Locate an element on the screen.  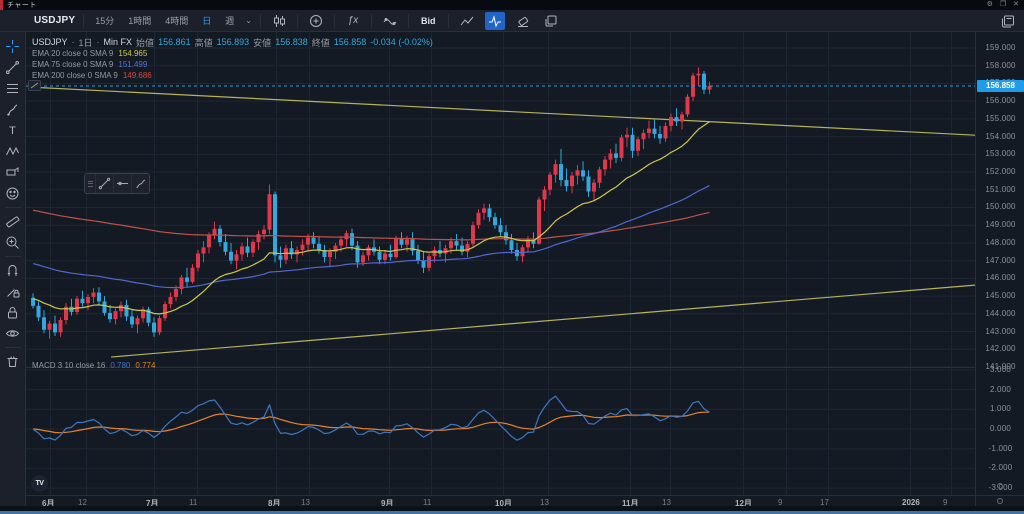
time-axis-label: 9 is located at coordinates (780, 502).